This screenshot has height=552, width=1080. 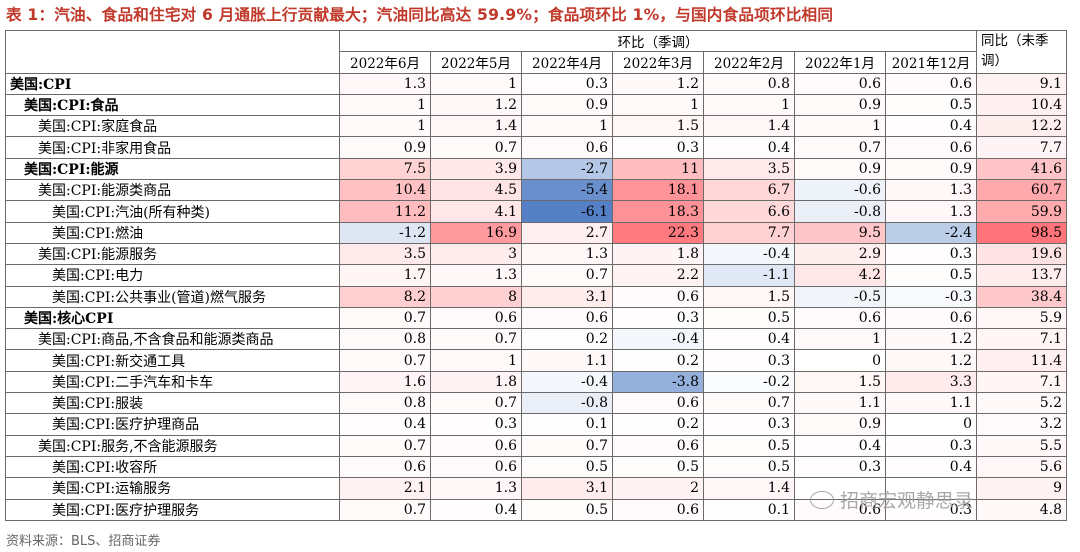 What do you see at coordinates (385, 488) in the screenshot?
I see `mom-cell: 2.1` at bounding box center [385, 488].